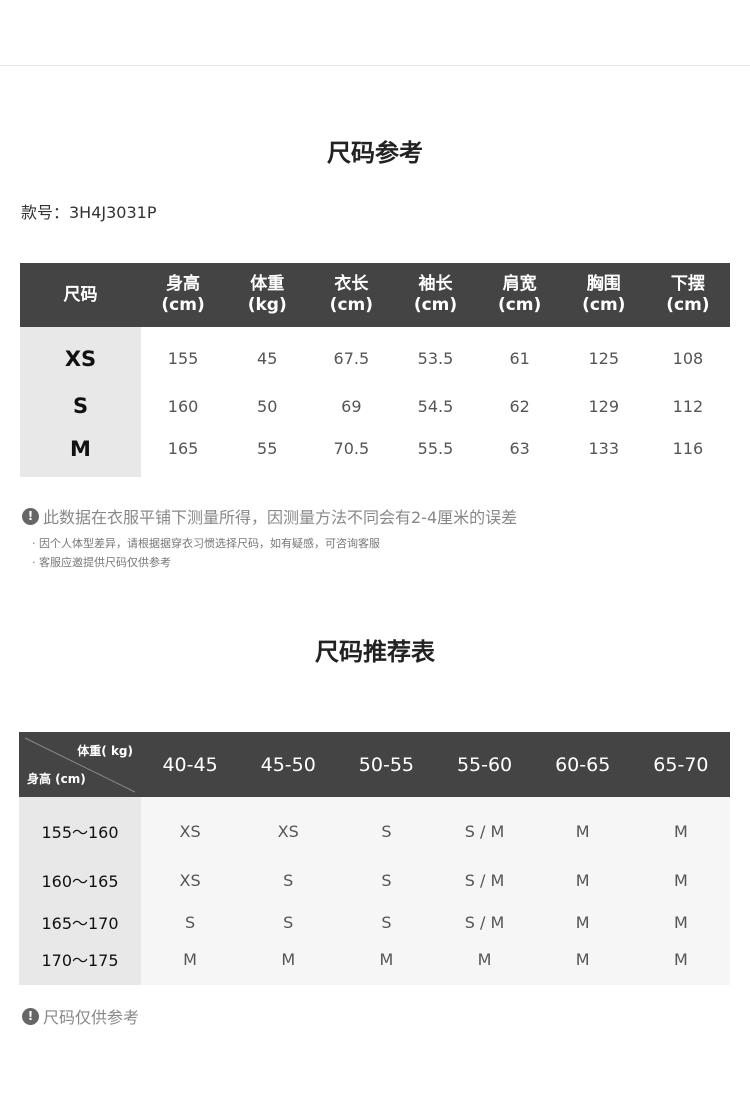 The image size is (750, 1095). What do you see at coordinates (519, 406) in the screenshot?
I see `table-cell: 62` at bounding box center [519, 406].